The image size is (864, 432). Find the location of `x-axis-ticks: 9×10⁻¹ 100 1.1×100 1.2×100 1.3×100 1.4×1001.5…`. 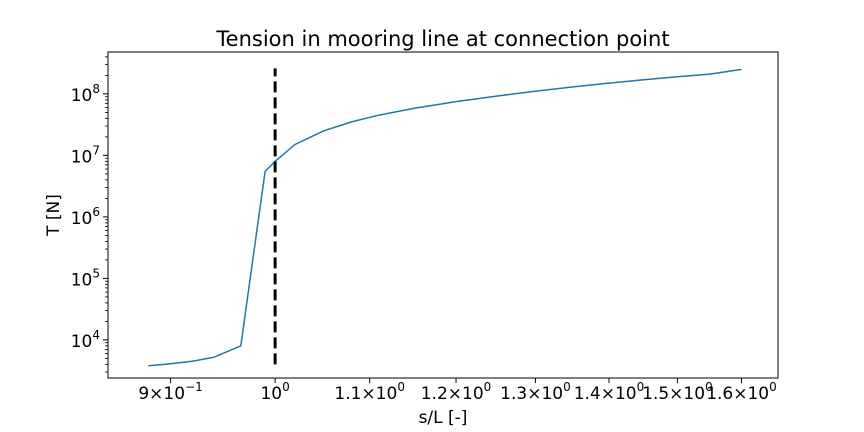

x-axis-ticks: 9×10⁻¹ 100 1.1×100 1.2×100 1.3×100 1.4×1001.5… is located at coordinates (457, 391).